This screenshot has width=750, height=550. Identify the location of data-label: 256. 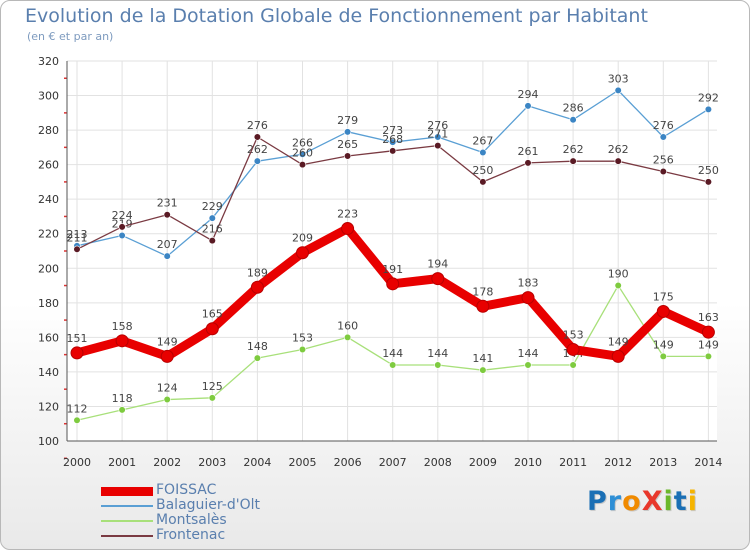
(663, 160).